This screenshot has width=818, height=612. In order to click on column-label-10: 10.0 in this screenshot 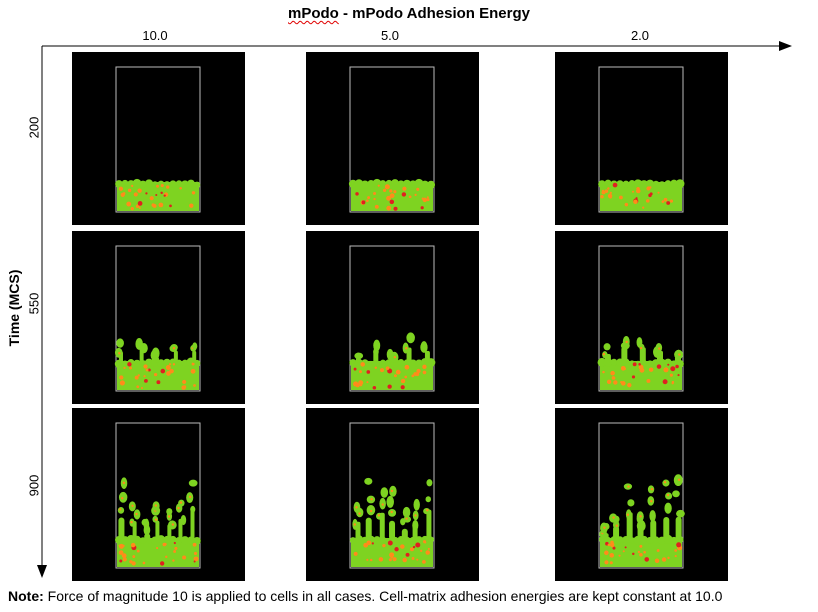, I will do `click(155, 35)`.